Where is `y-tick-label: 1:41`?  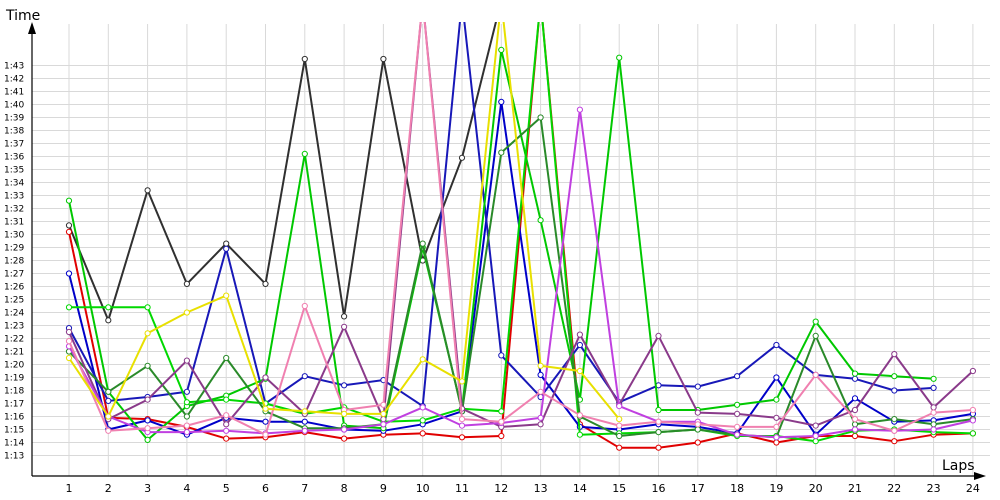
y-tick-label: 1:41 is located at coordinates (14, 93).